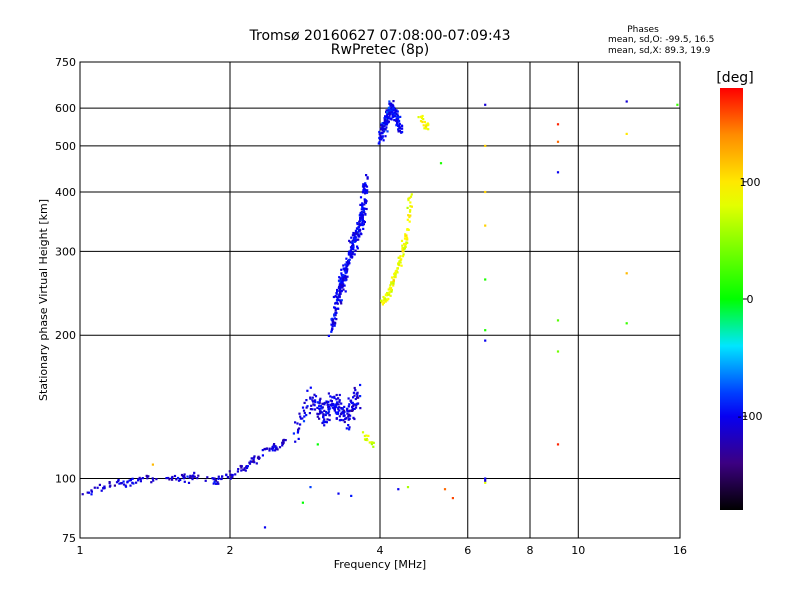 This screenshot has width=800, height=600. Describe the element at coordinates (65, 479) in the screenshot. I see `y-tick-label: 100` at that location.